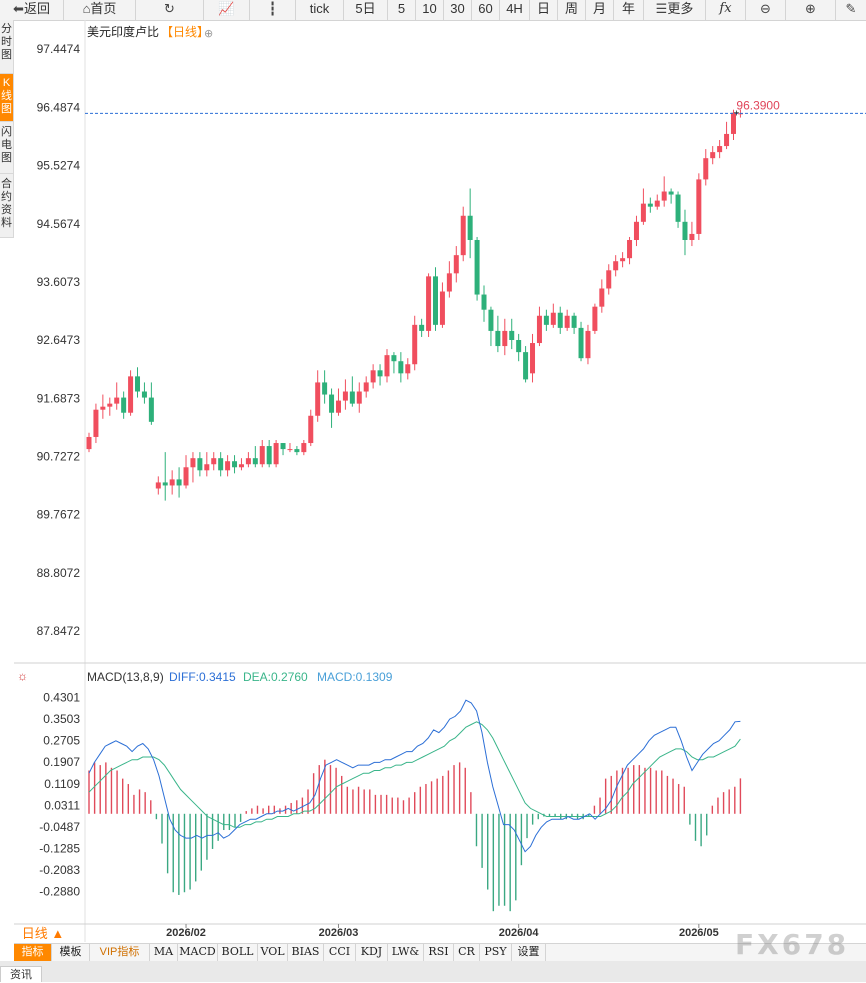 This screenshot has width=866, height=983. I want to click on macd-tick-label: 0.4301, so click(61, 697).